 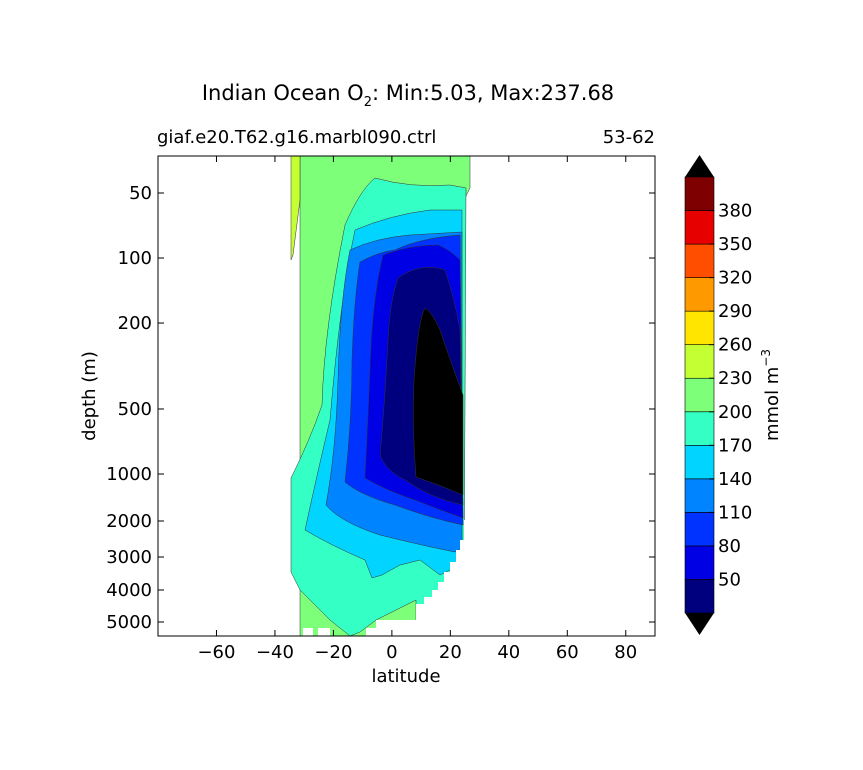 What do you see at coordinates (216, 652) in the screenshot?
I see `x-tick-label: −60` at bounding box center [216, 652].